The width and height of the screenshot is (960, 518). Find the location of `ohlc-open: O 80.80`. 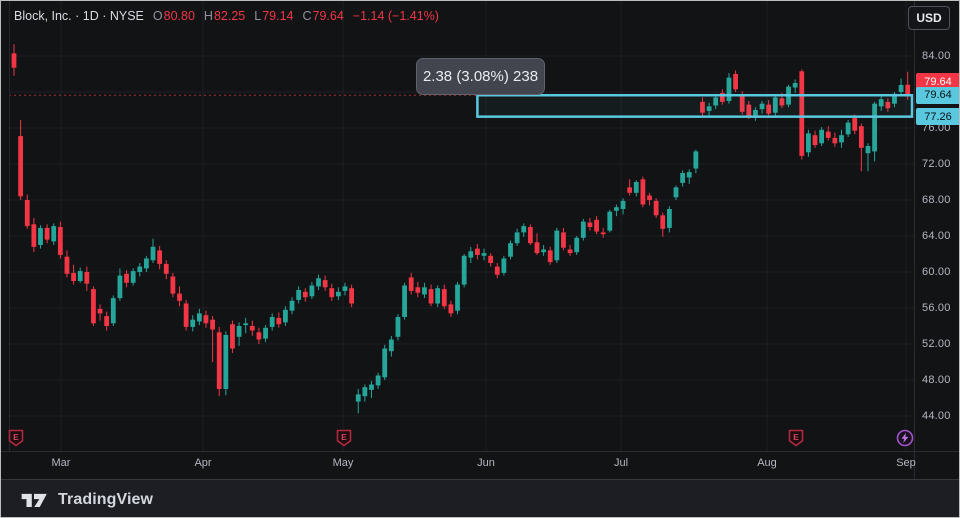

ohlc-open: O 80.80 is located at coordinates (174, 16).